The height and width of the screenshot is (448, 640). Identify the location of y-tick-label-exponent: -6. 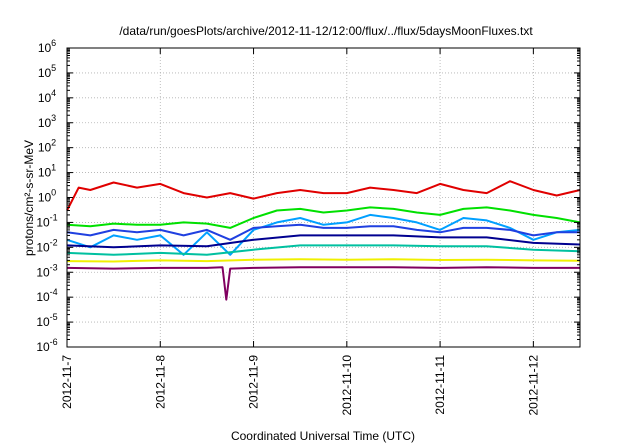
(54, 342).